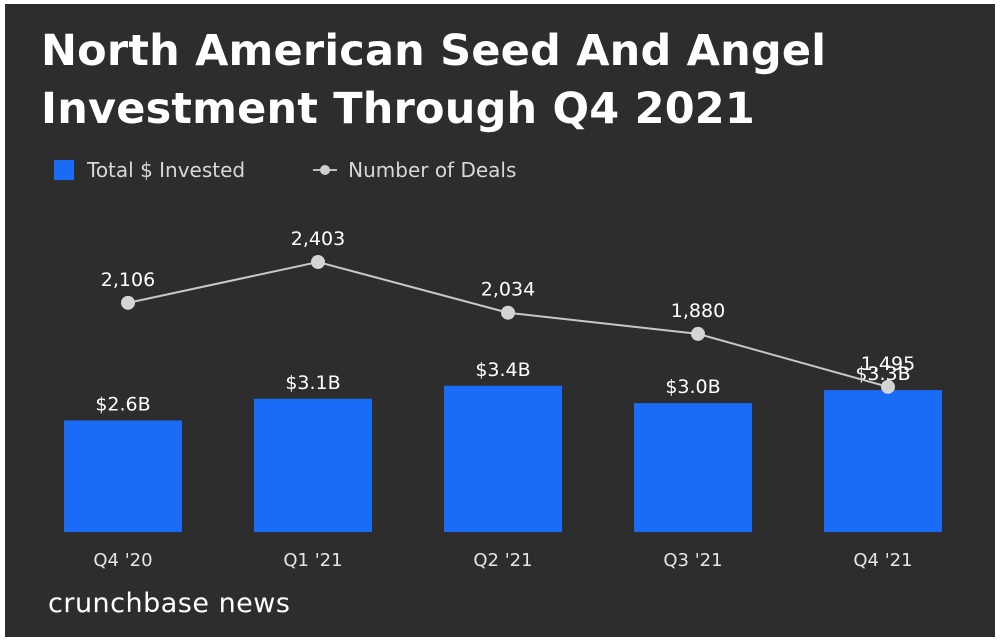 This screenshot has height=641, width=1000. Describe the element at coordinates (318, 239) in the screenshot. I see `deals-value-label: 2,403` at that location.